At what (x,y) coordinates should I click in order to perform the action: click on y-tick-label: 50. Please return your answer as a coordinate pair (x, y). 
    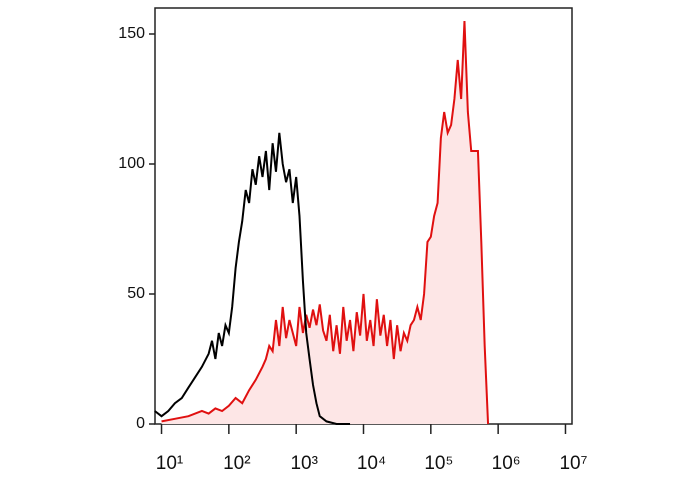
    Looking at the image, I should click on (136, 293).